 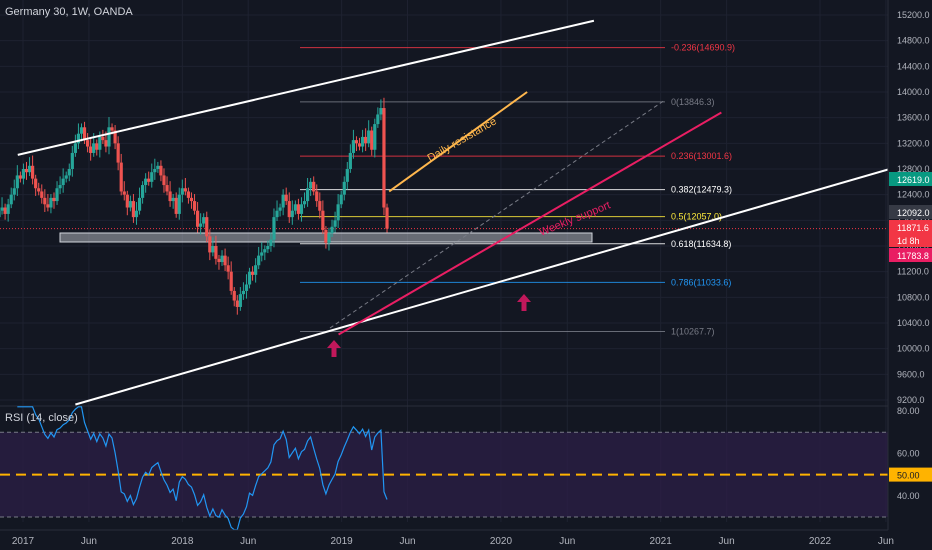 I want to click on price-axis-bg, so click(x=910, y=275).